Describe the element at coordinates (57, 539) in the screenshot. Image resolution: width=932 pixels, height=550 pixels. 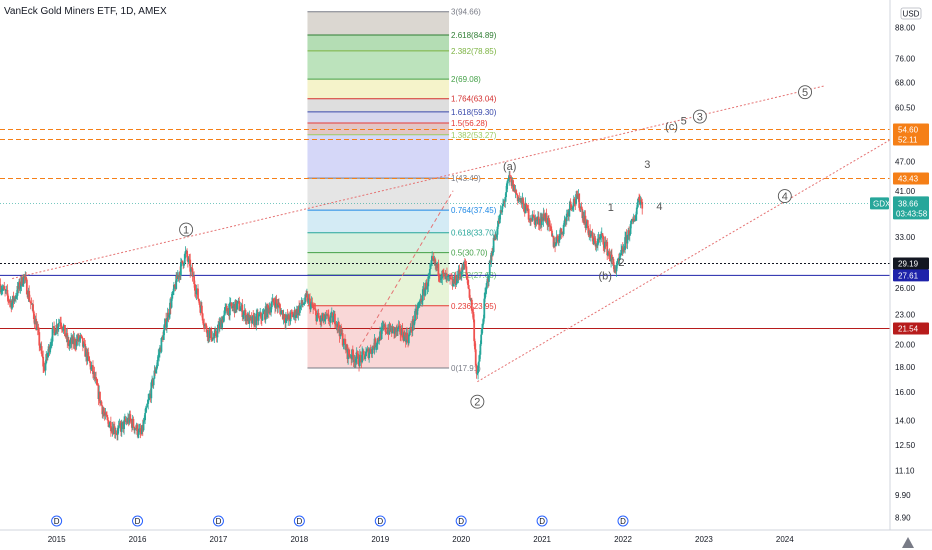
I see `year-tick-label: 2015` at that location.